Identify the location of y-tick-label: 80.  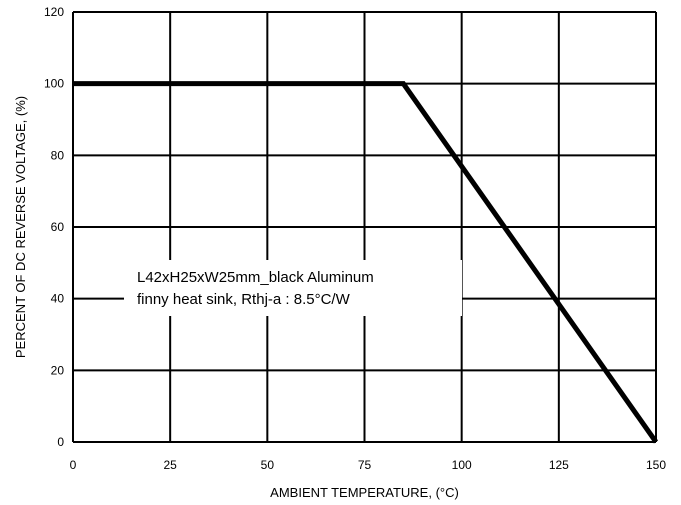
(58, 155).